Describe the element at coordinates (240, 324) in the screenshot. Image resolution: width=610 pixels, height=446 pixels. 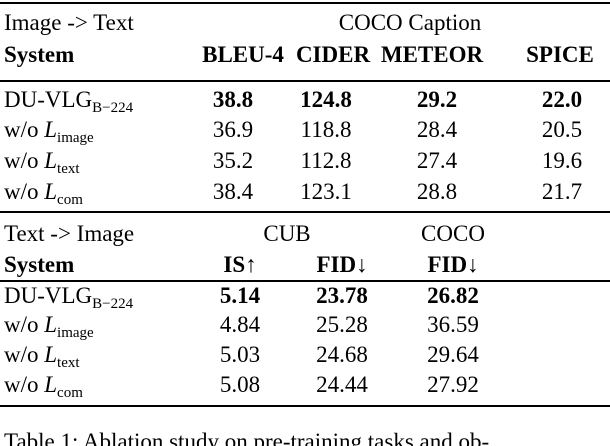
I see `cell: 4.84` at that location.